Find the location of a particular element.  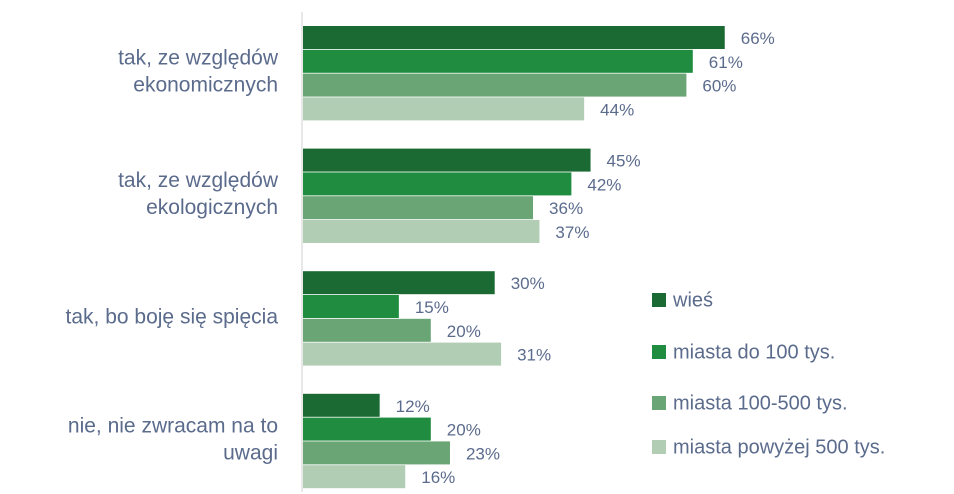

value-label: 31% is located at coordinates (534, 355).